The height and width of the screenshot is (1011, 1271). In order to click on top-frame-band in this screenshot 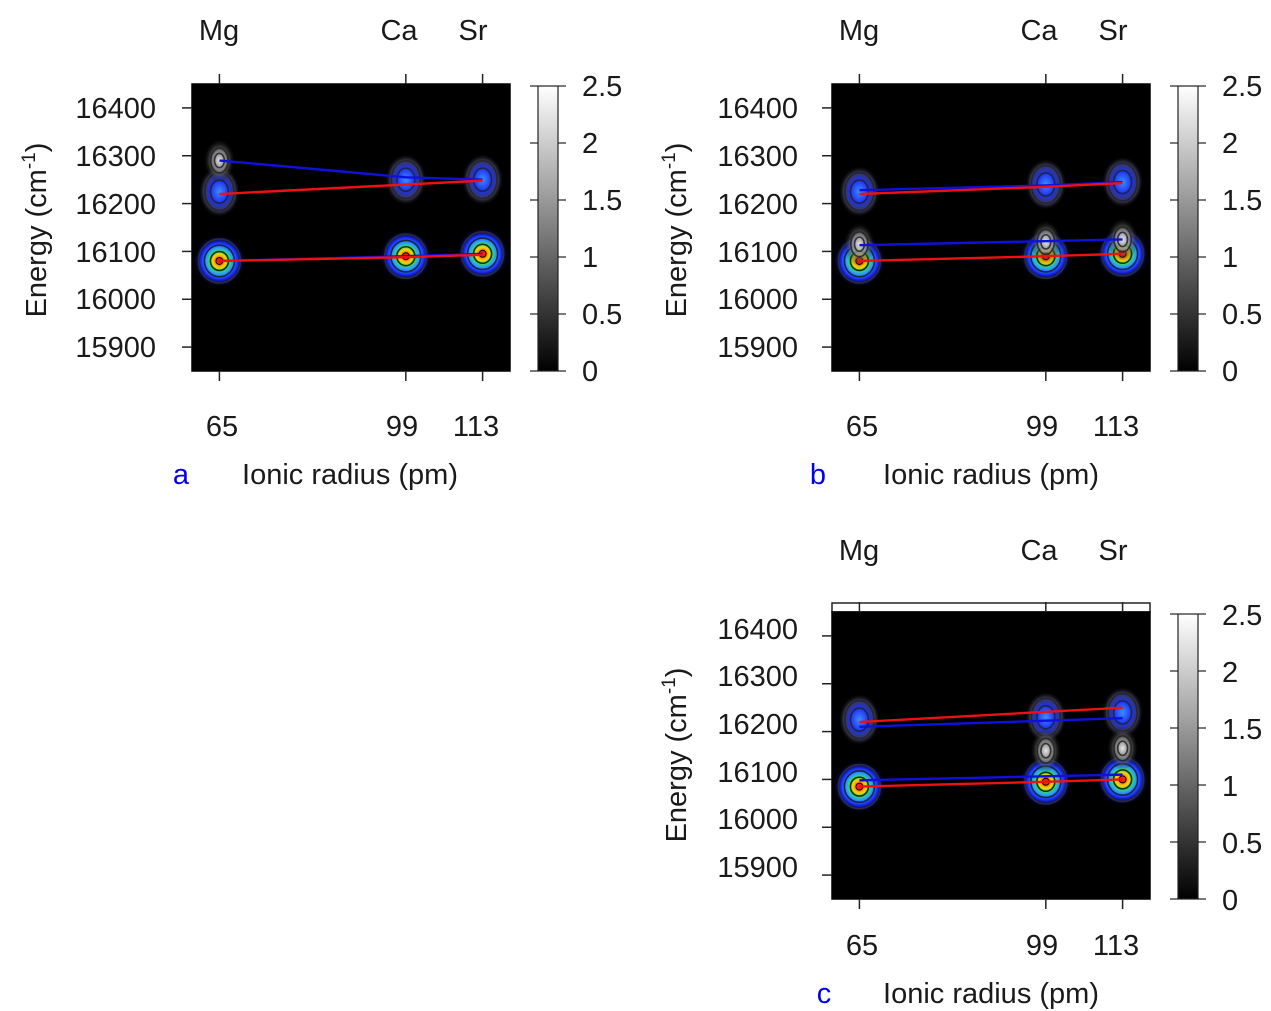, I will do `click(991, 607)`.